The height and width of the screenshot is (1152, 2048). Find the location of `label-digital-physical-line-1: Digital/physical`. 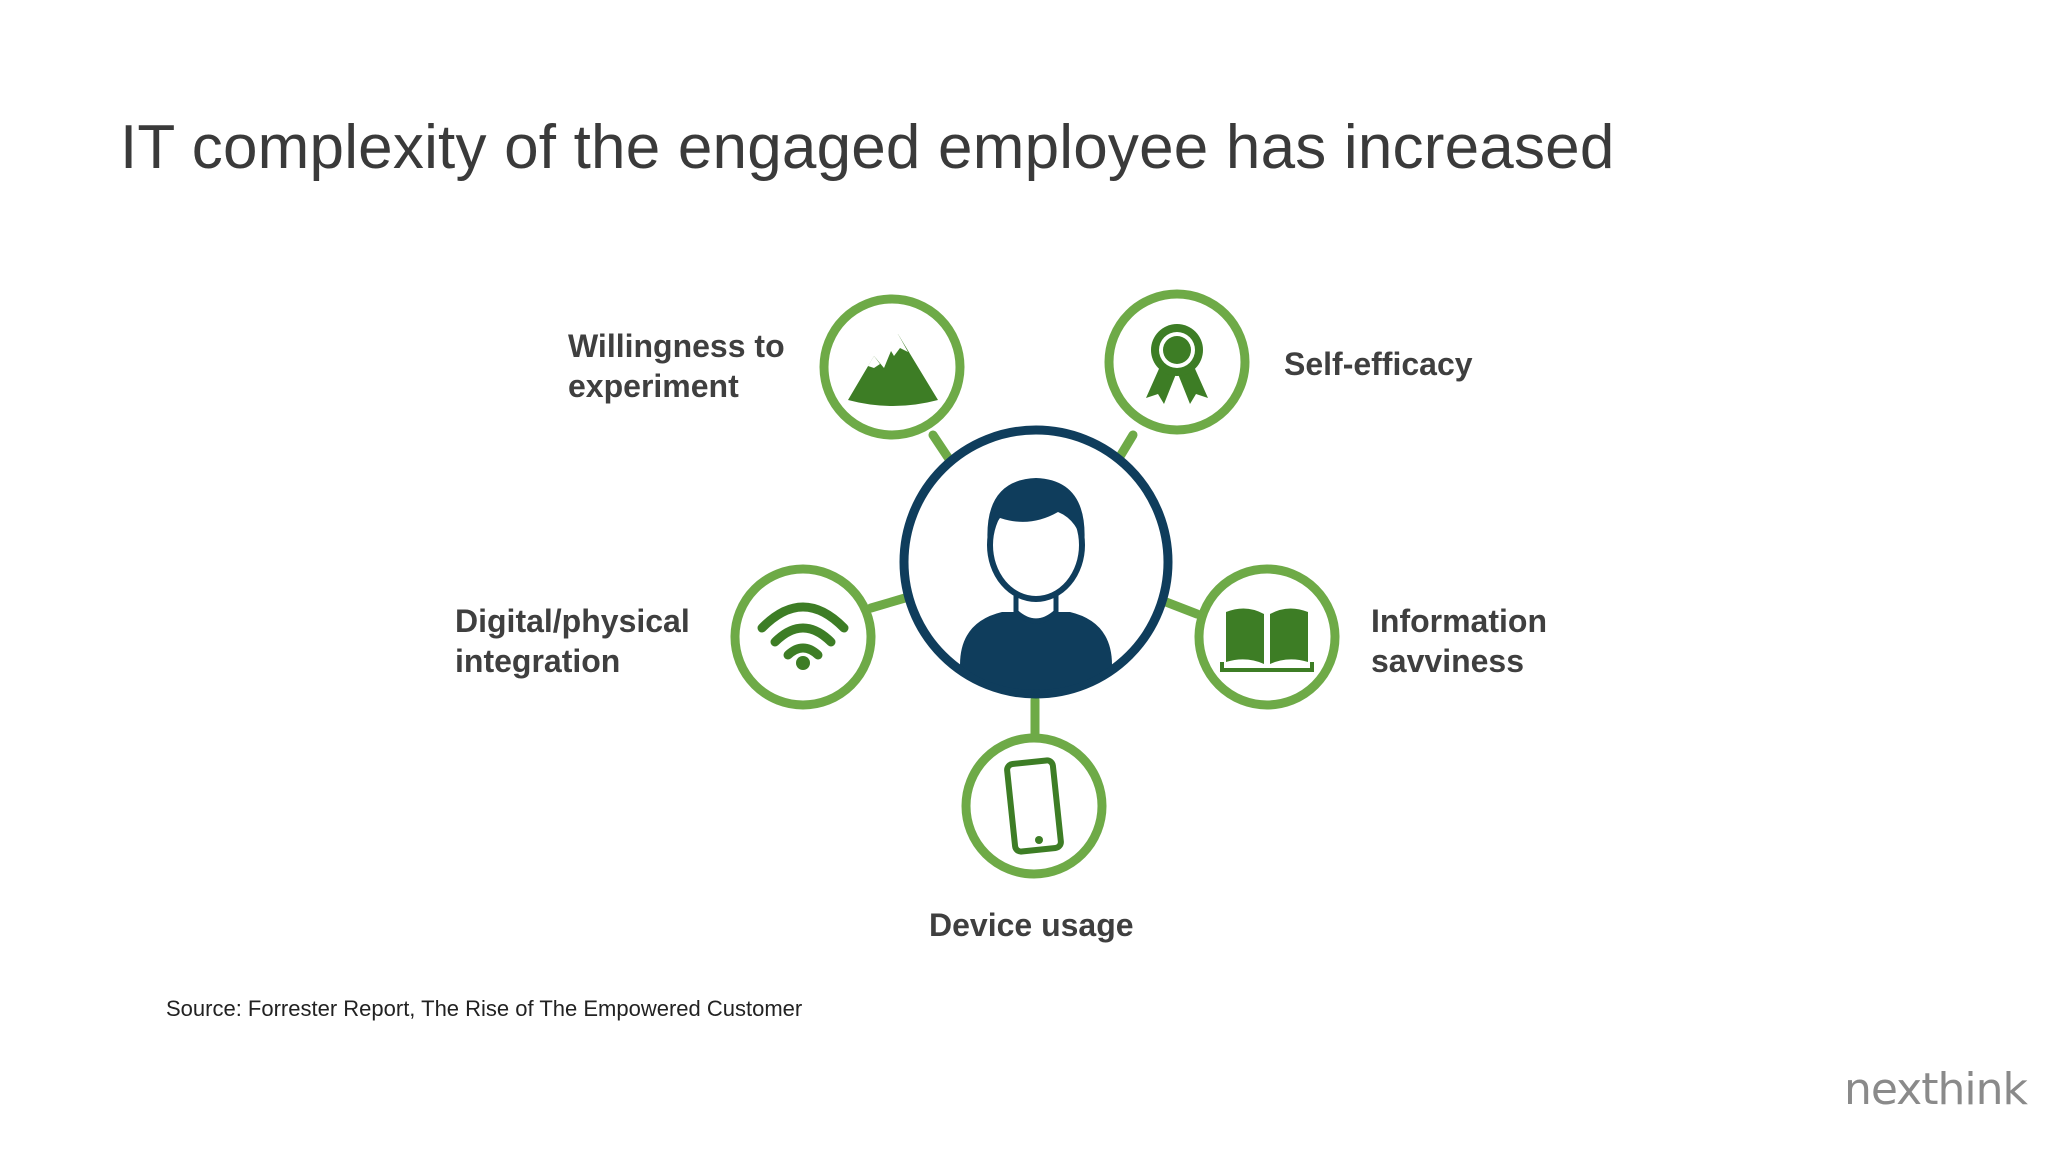

label-digital-physical-line-1: Digital/physical is located at coordinates (572, 621).